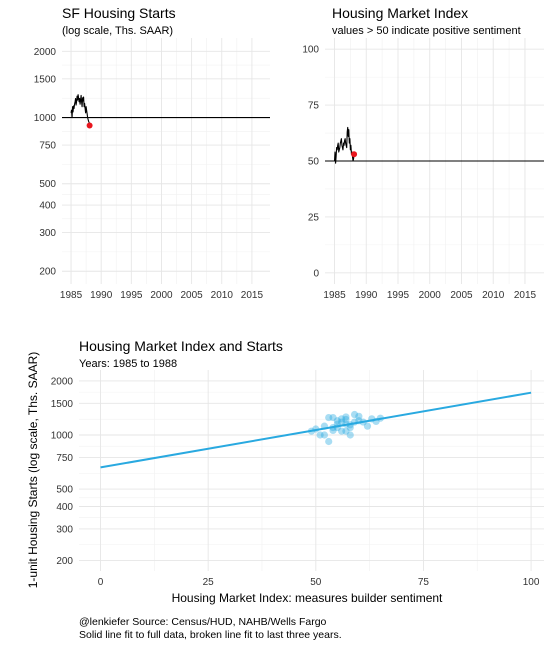 This screenshot has height=650, width=550. I want to click on hmi-subtitle: values > 50 indicate positive sentiment, so click(426, 31).